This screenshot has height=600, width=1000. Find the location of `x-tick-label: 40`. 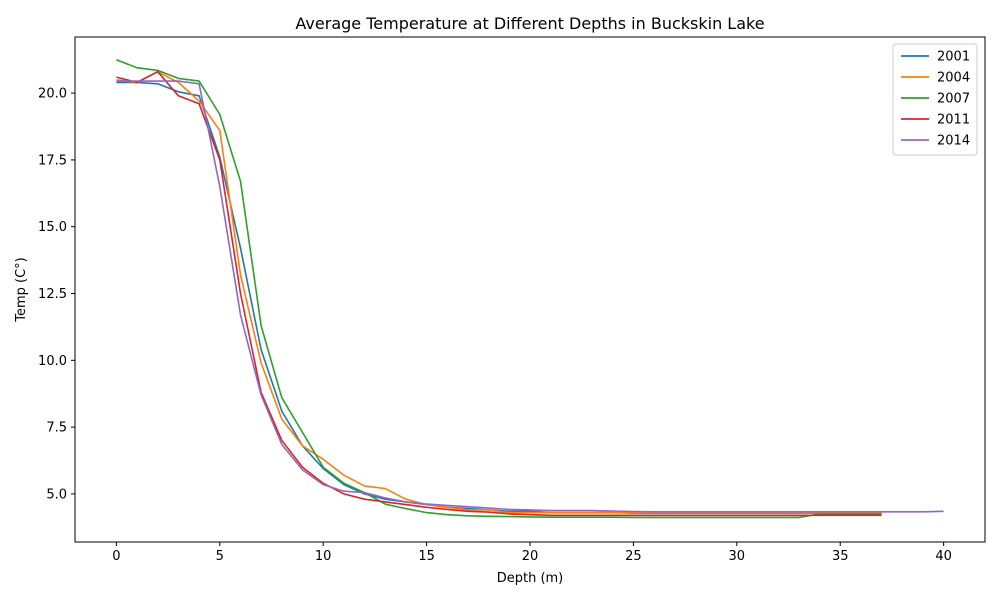

x-tick-label: 40 is located at coordinates (943, 556).